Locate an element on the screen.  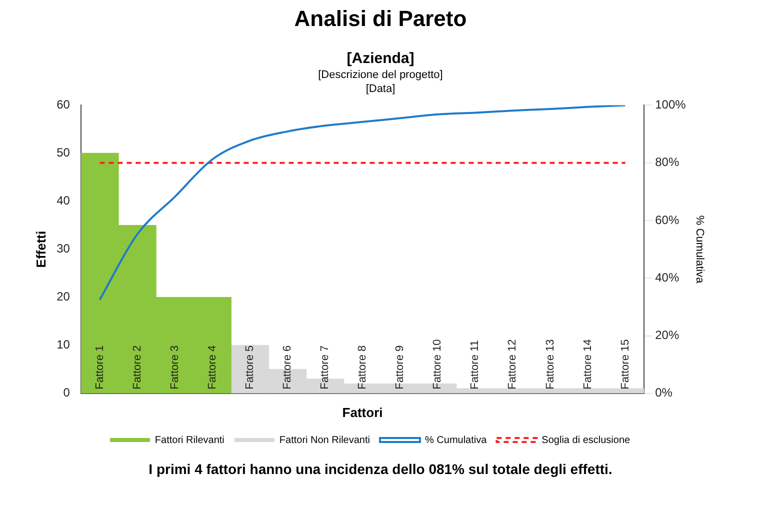
x-tick-label: Fattore 1 is located at coordinates (100, 367).